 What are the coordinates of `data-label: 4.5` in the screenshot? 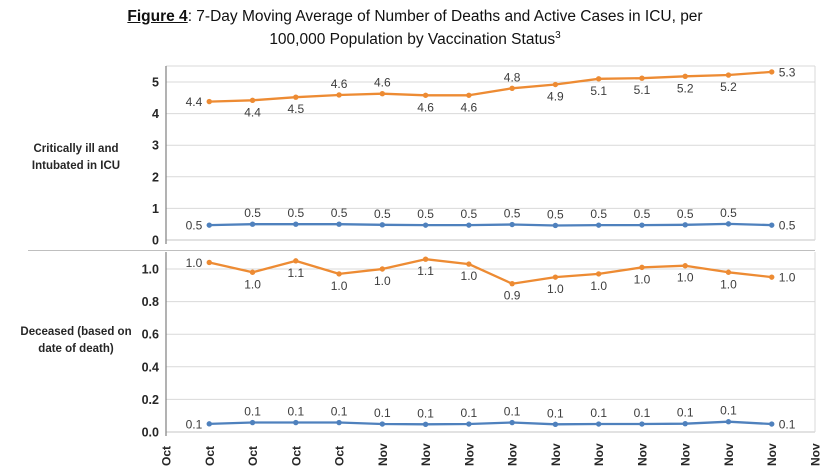 It's located at (295, 109).